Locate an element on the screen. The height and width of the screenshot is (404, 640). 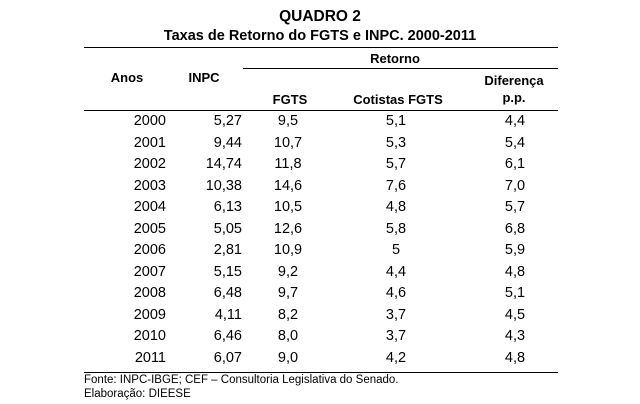
cell-diferenca: 5,7 is located at coordinates (515, 207).